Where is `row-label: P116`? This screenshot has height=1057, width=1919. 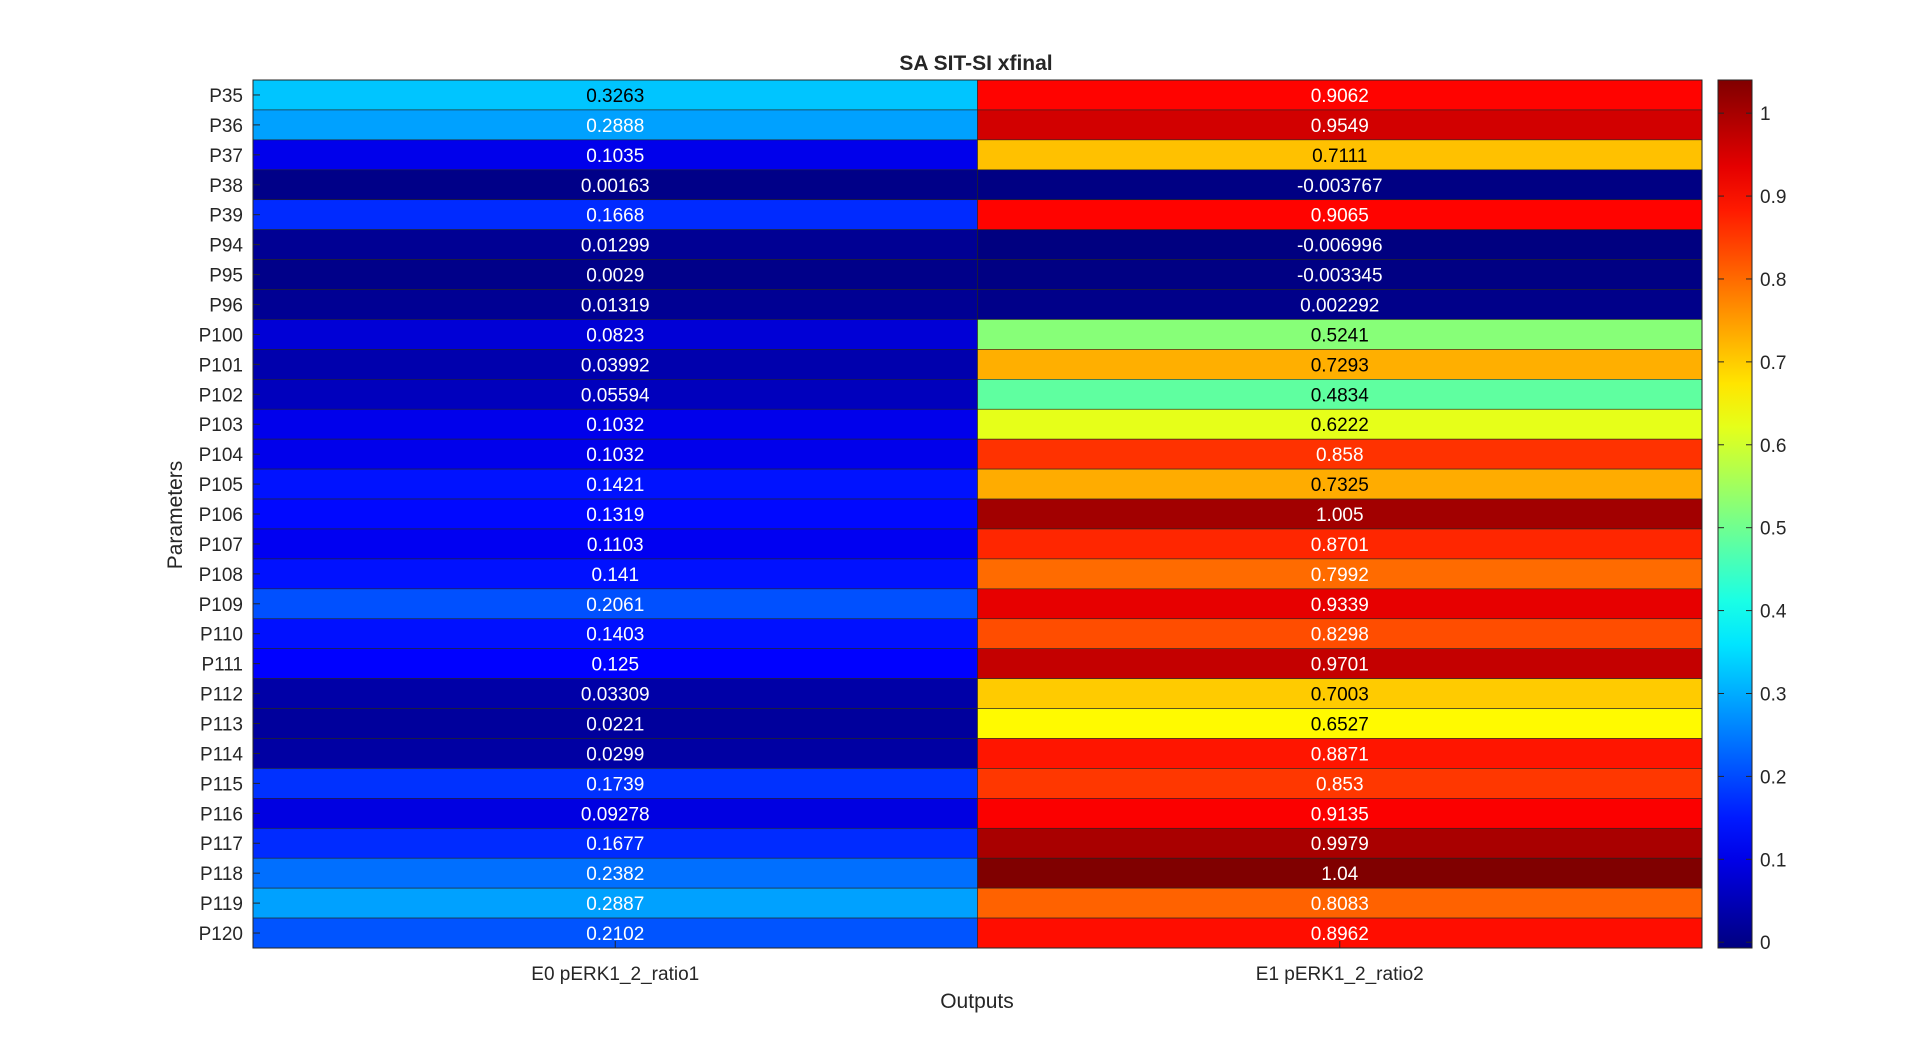 row-label: P116 is located at coordinates (221, 814).